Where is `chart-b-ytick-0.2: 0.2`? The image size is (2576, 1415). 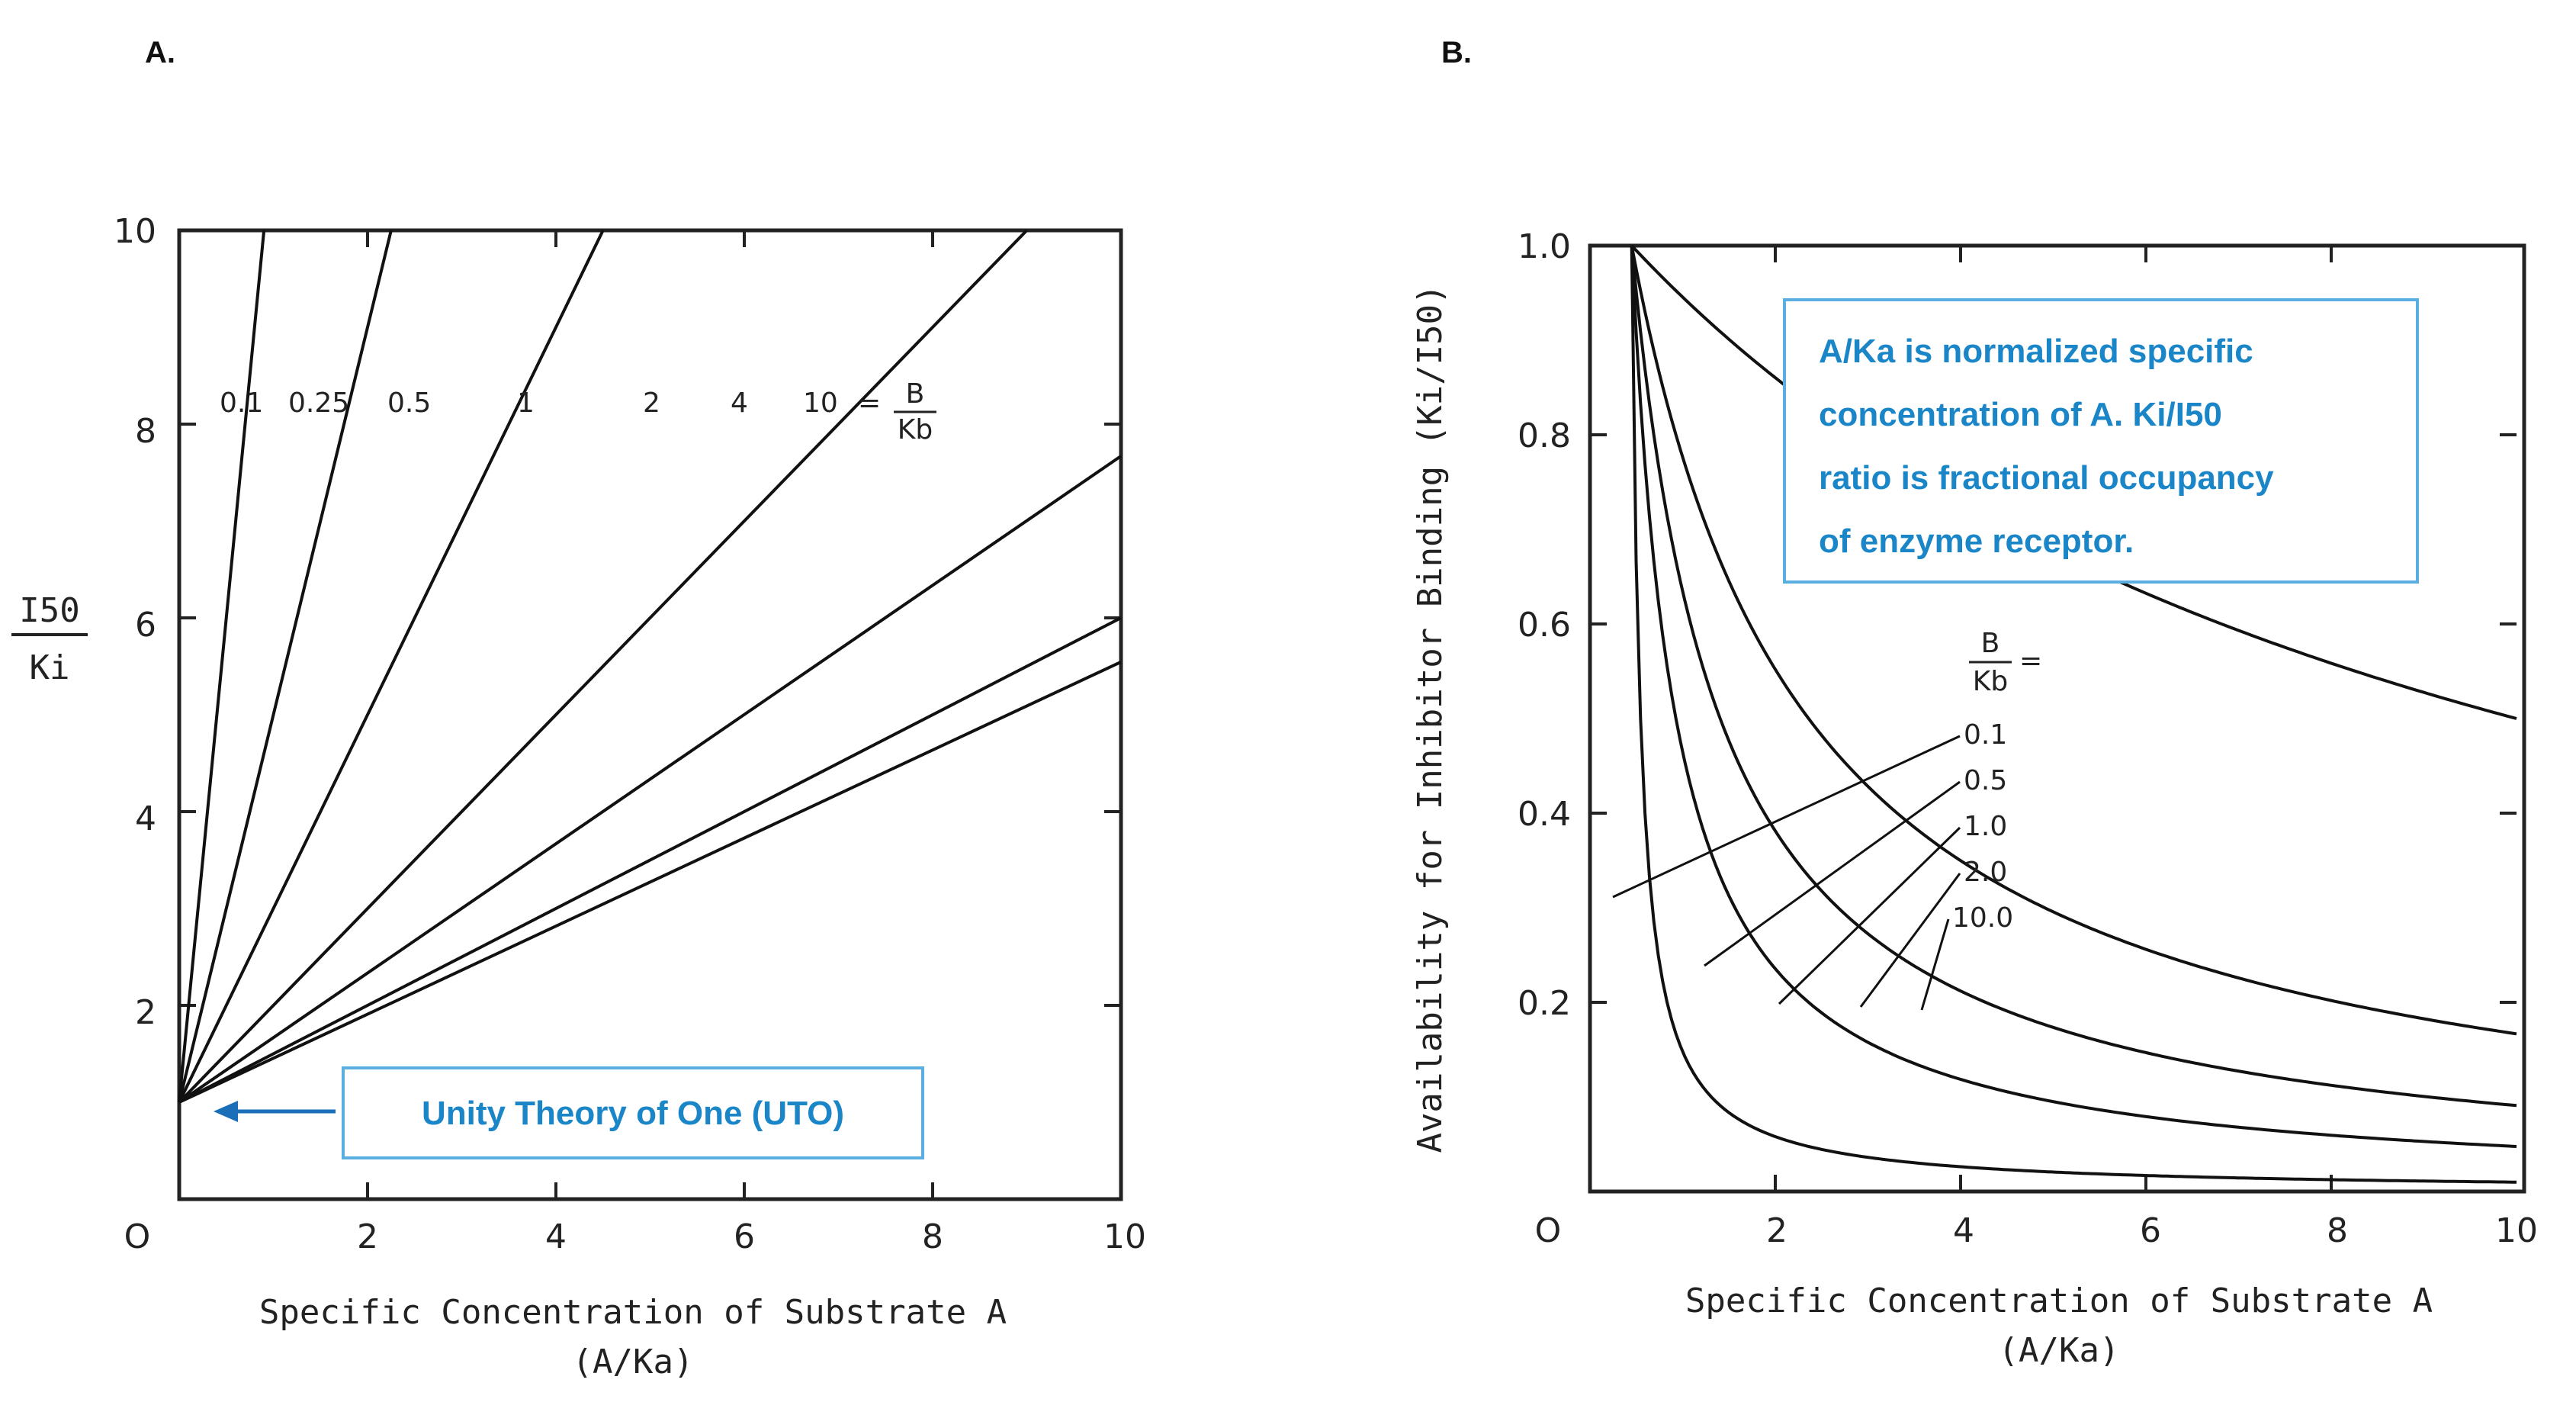
chart-b-ytick-0.2: 0.2 is located at coordinates (1544, 1003).